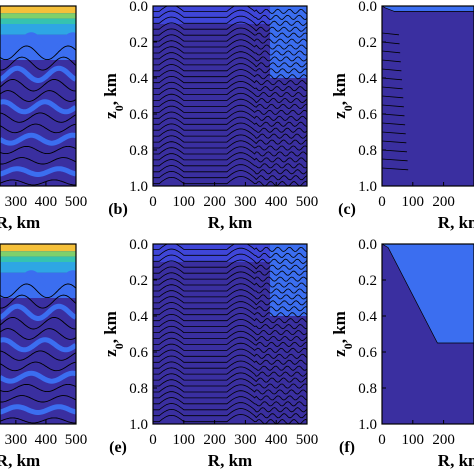  Describe the element at coordinates (428, 96) in the screenshot. I see `panel-c-field` at that location.